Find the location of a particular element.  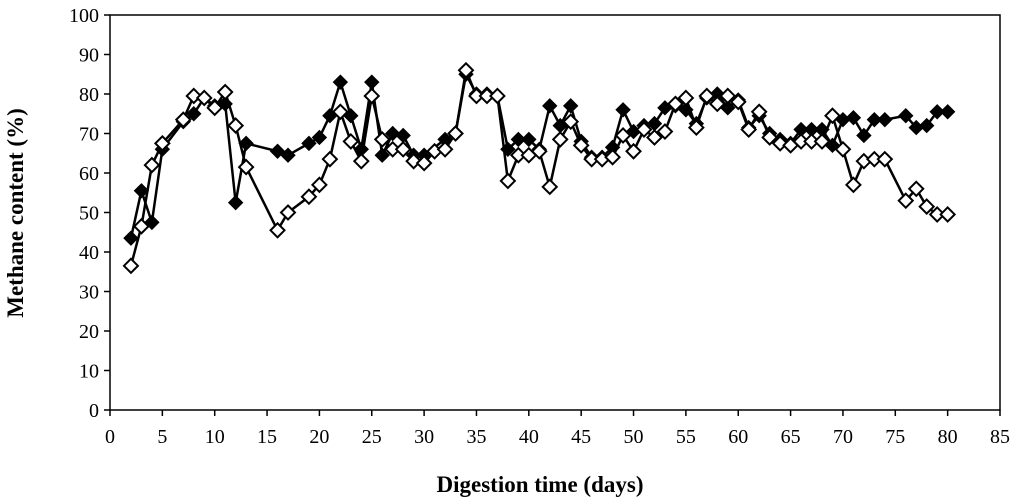

y-tick-label: 70 is located at coordinates (89, 135).